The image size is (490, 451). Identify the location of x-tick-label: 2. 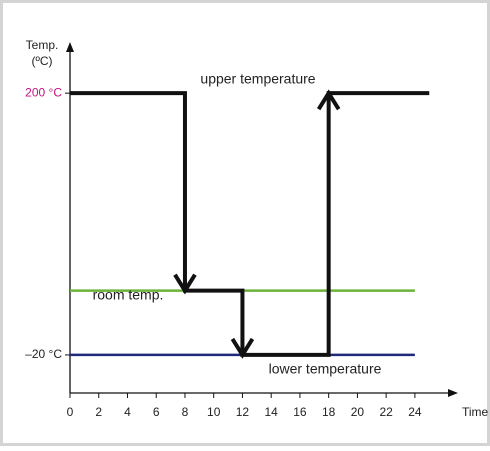
(98, 412).